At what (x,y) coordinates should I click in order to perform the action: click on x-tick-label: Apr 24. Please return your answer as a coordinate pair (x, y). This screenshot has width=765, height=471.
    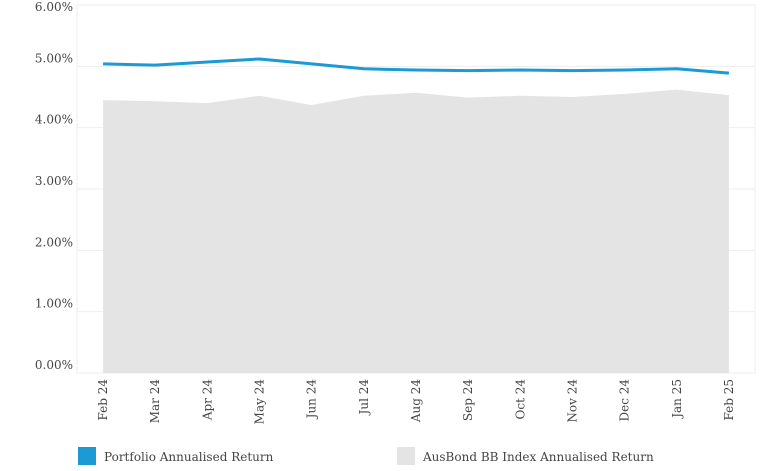
    Looking at the image, I should click on (207, 400).